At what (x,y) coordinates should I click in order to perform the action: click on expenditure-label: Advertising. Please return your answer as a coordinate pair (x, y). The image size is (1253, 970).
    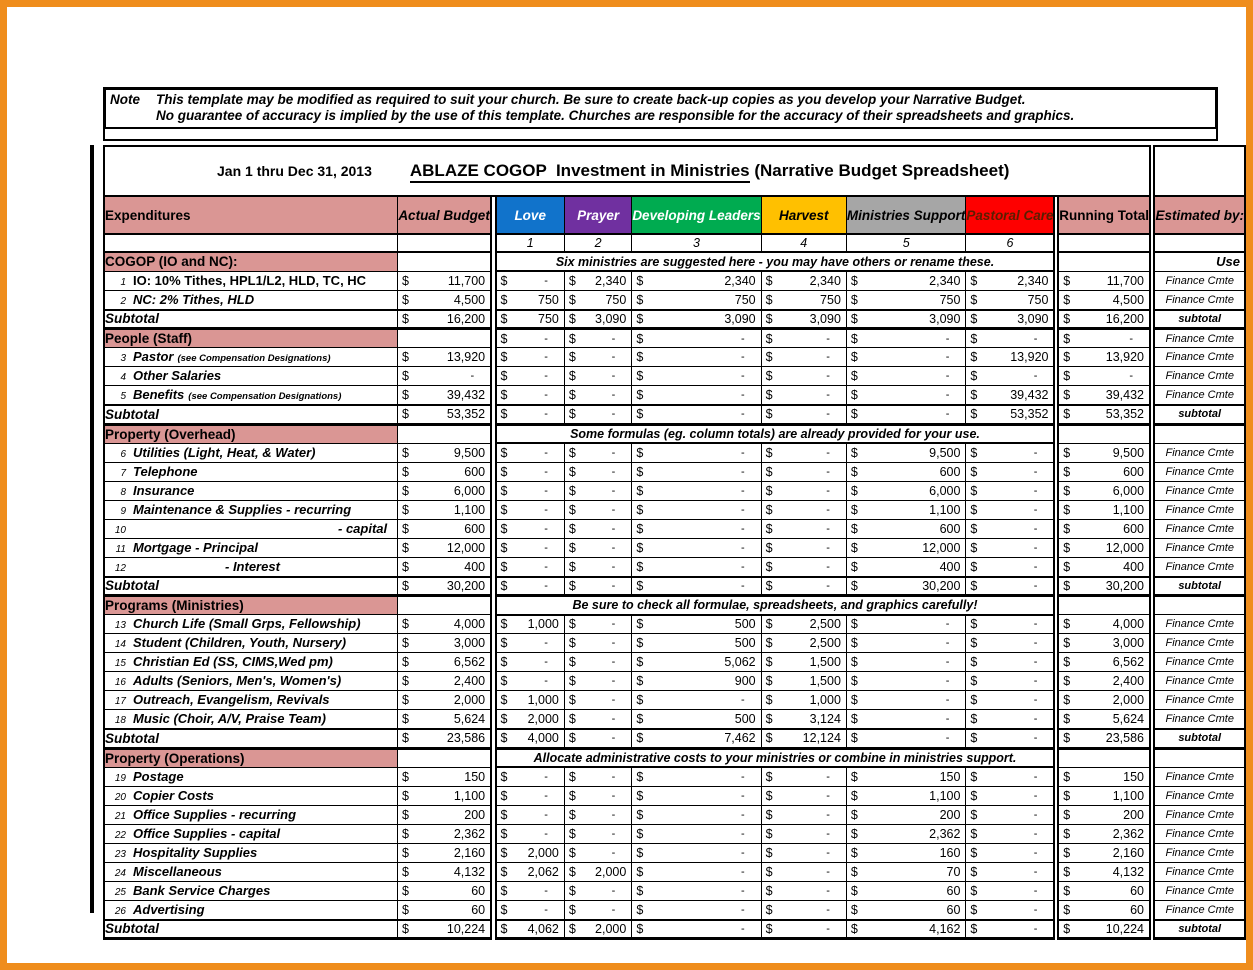
    Looking at the image, I should click on (169, 909).